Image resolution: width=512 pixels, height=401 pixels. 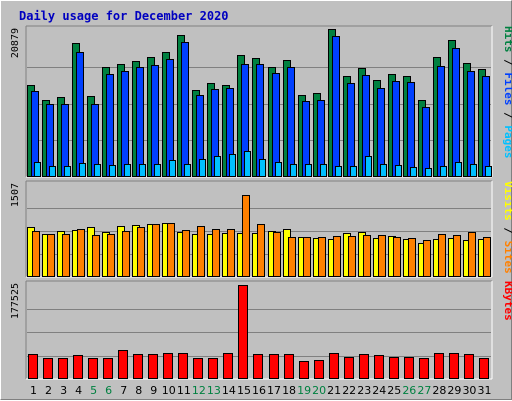 I want to click on panel-ymax-label: 20879, so click(x=15, y=43).